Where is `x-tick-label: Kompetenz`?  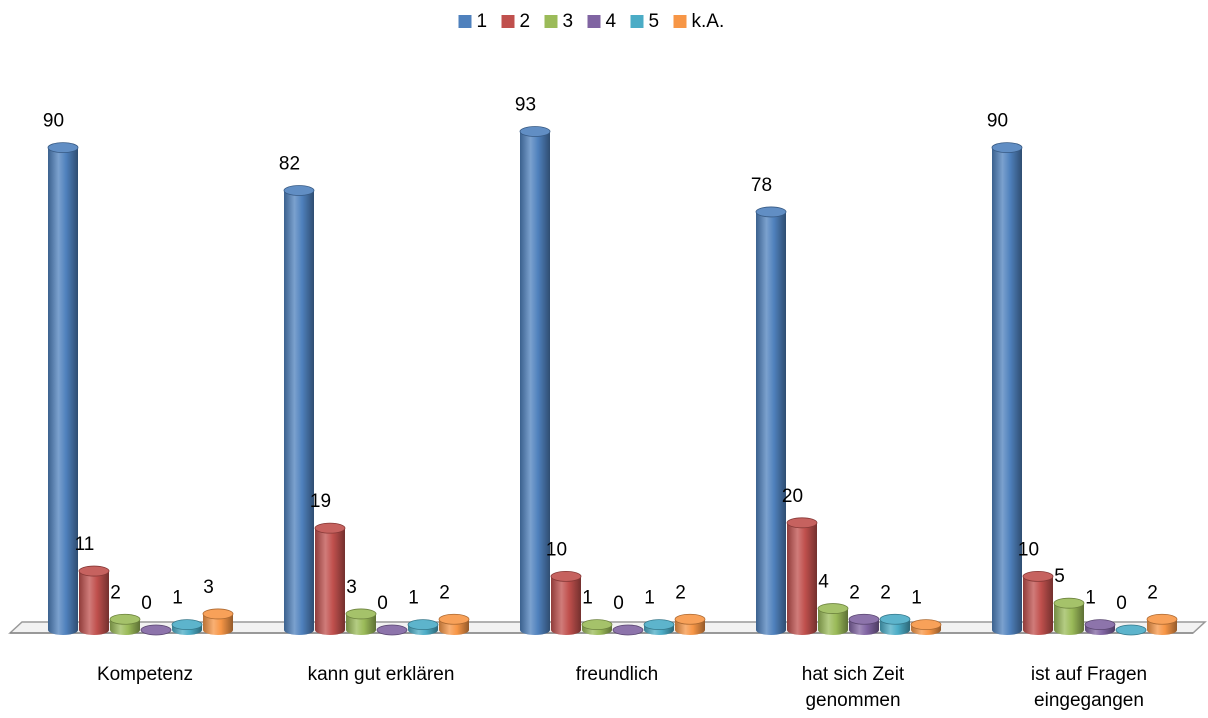
x-tick-label: Kompetenz is located at coordinates (145, 674).